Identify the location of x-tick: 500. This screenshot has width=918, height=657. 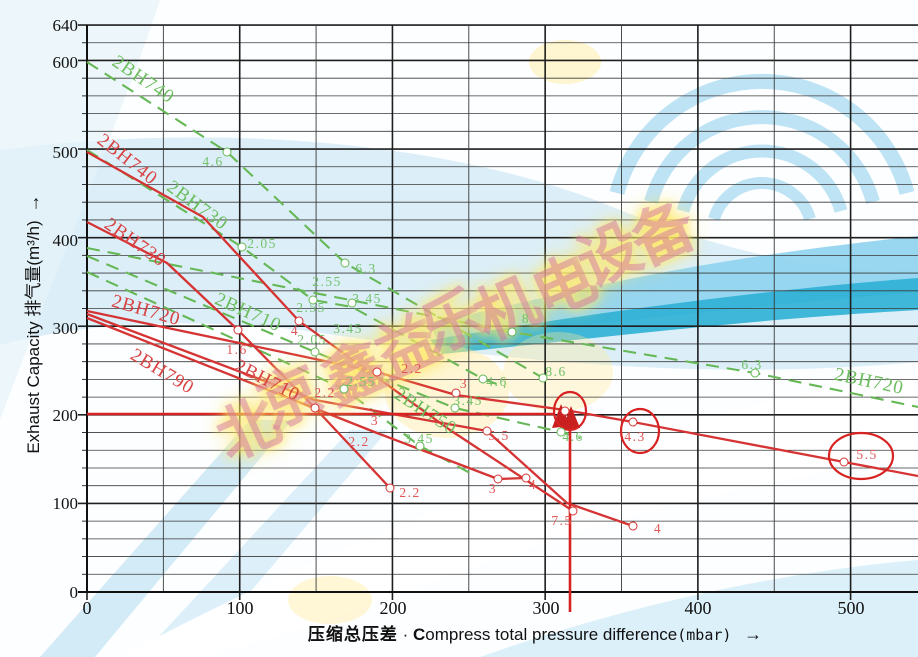
(851, 608).